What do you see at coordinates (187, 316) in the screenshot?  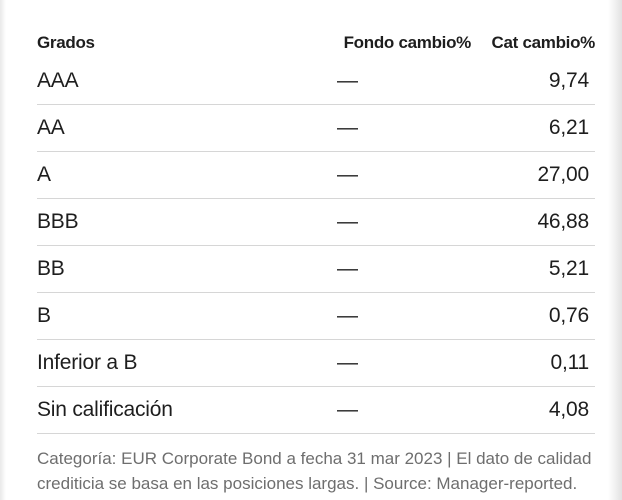 I see `row-grade: B` at bounding box center [187, 316].